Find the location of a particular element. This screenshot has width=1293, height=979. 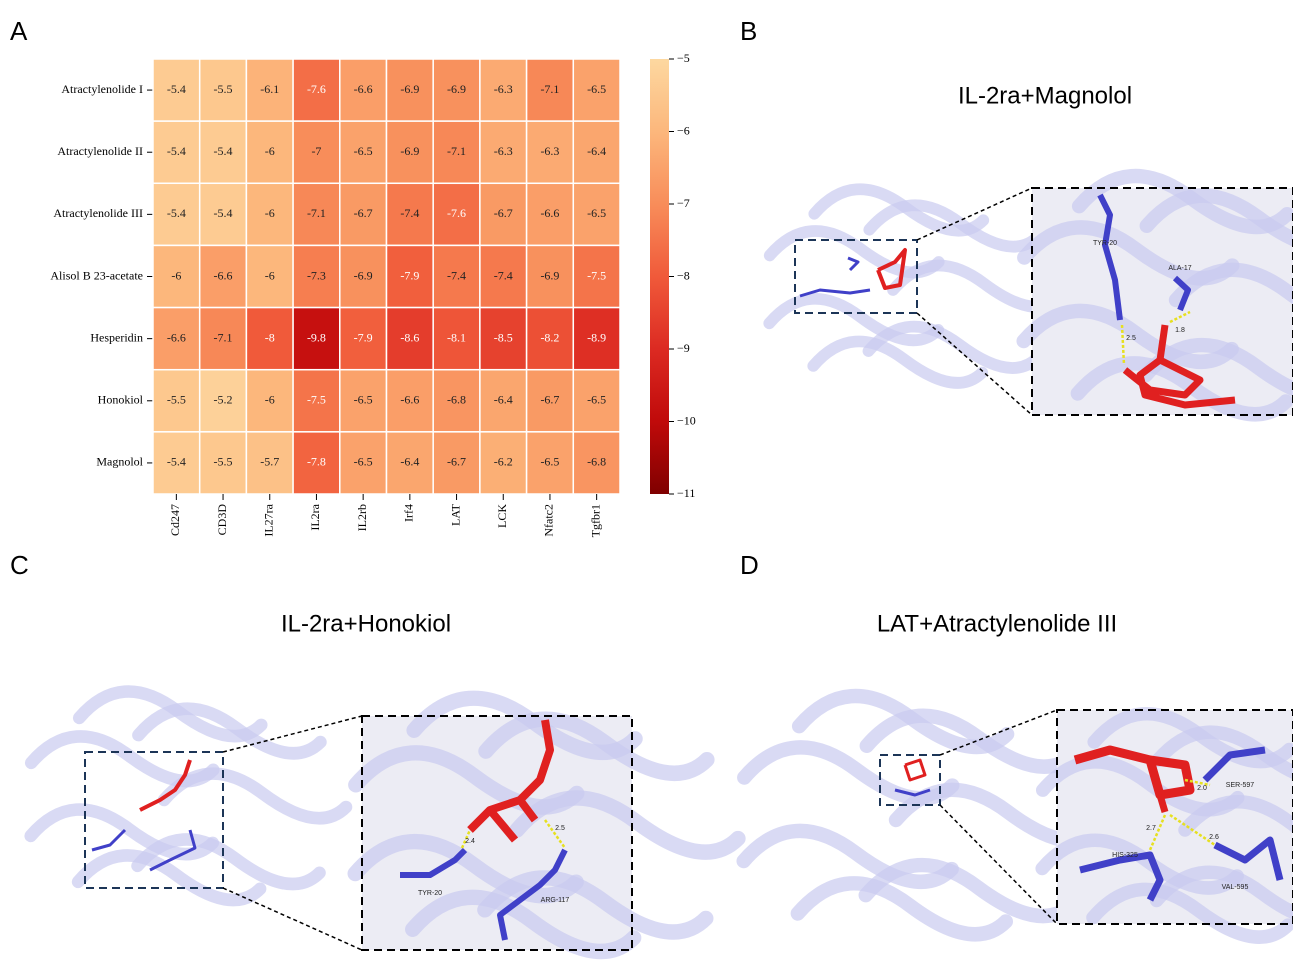

residue-label: HIS-325 is located at coordinates (1125, 855).